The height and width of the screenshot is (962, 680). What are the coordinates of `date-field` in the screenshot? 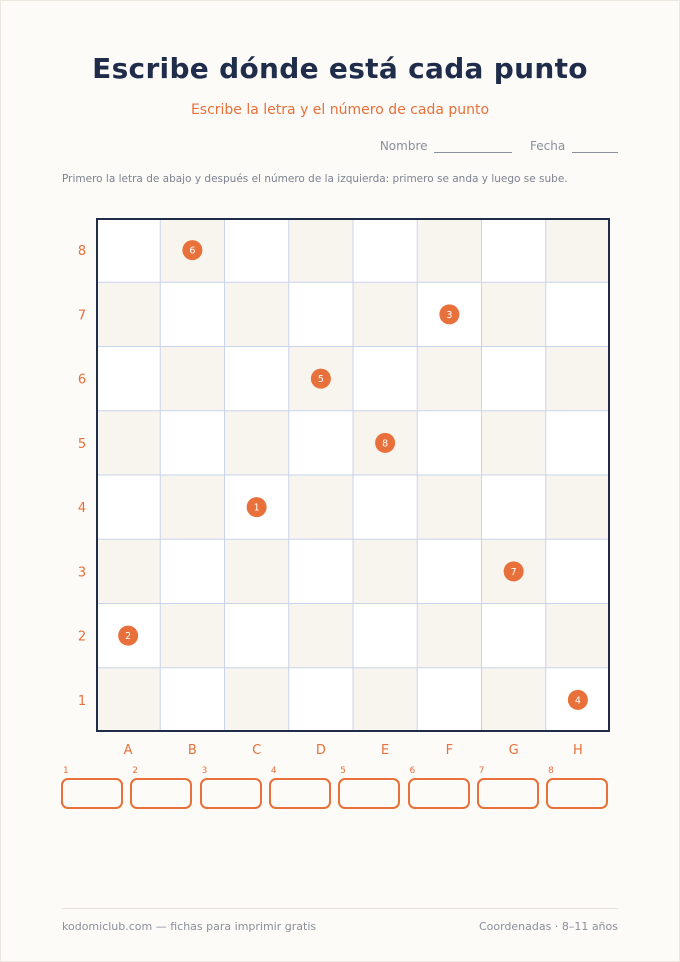 It's located at (595, 152).